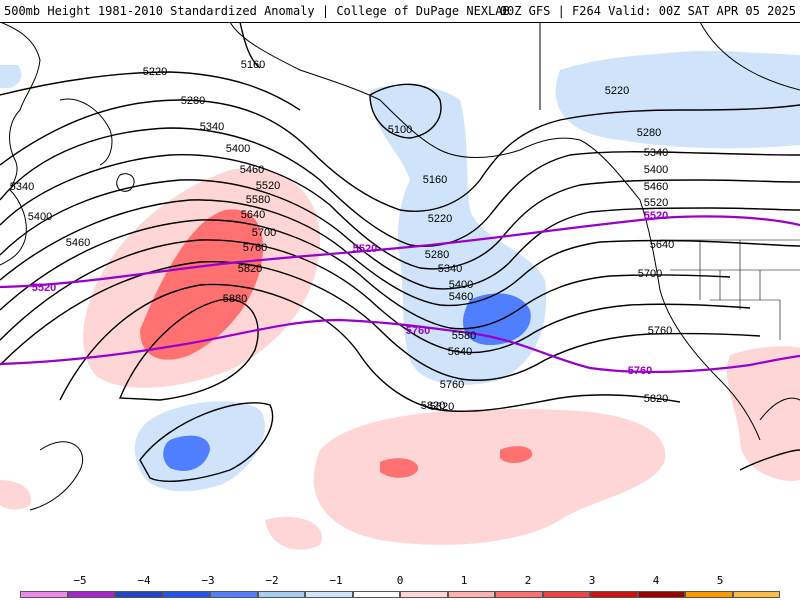  I want to click on contour-label: 5880, so click(235, 299).